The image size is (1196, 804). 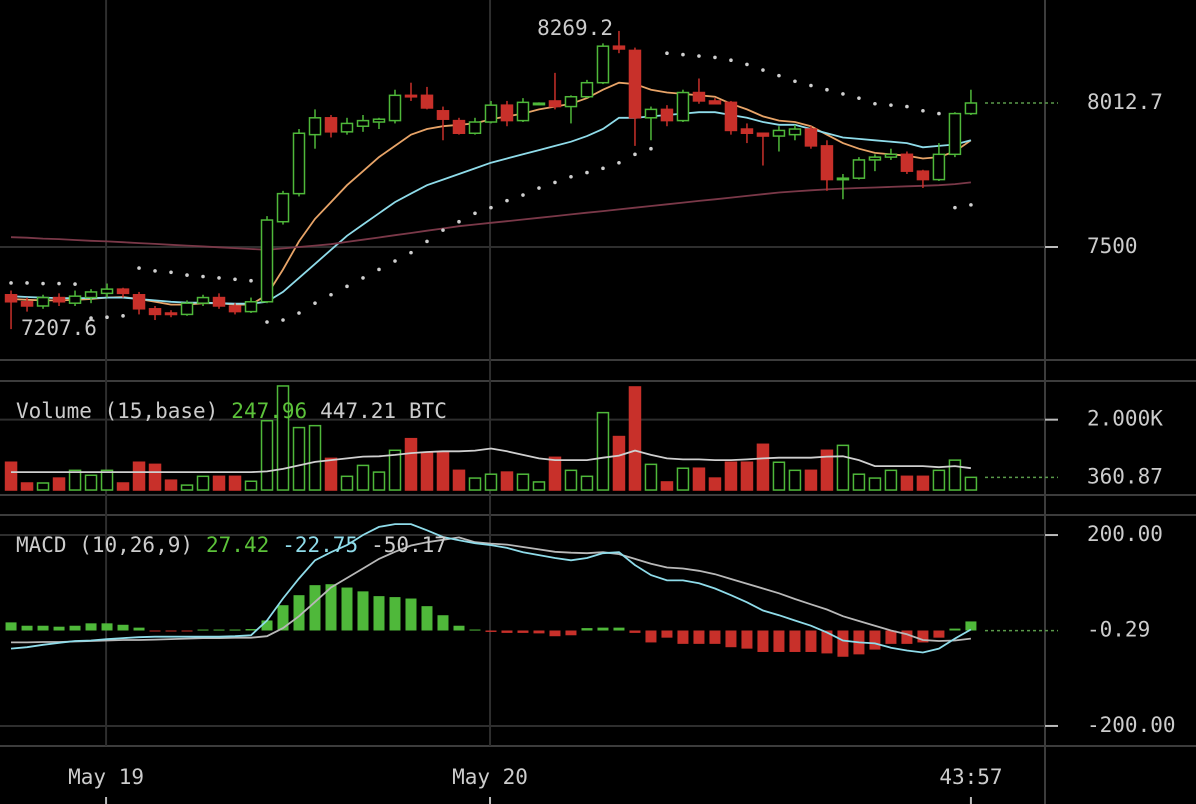 What do you see at coordinates (491, 460) in the screenshot?
I see `volume-ma-line` at bounding box center [491, 460].